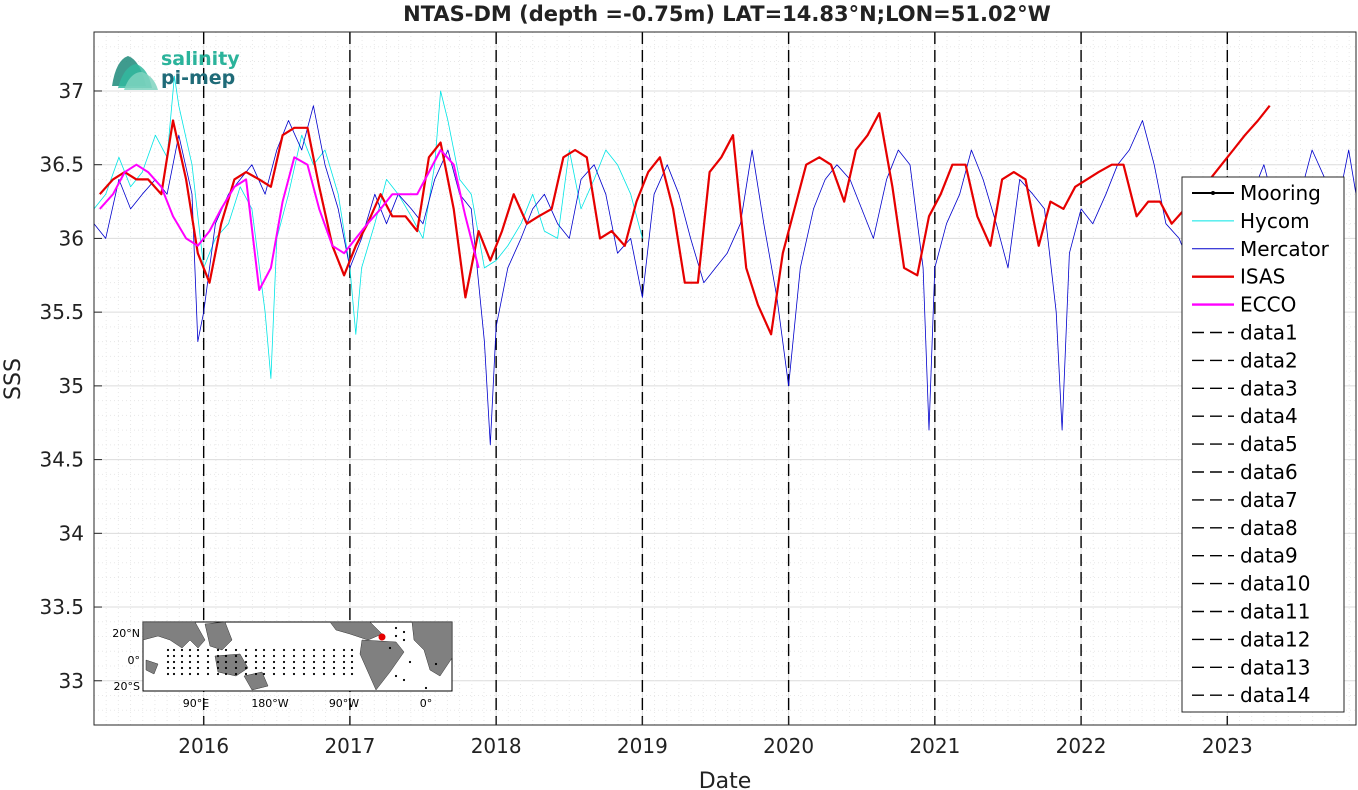 This screenshot has height=790, width=1358. I want to click on legend-label: data6, so click(1269, 472).